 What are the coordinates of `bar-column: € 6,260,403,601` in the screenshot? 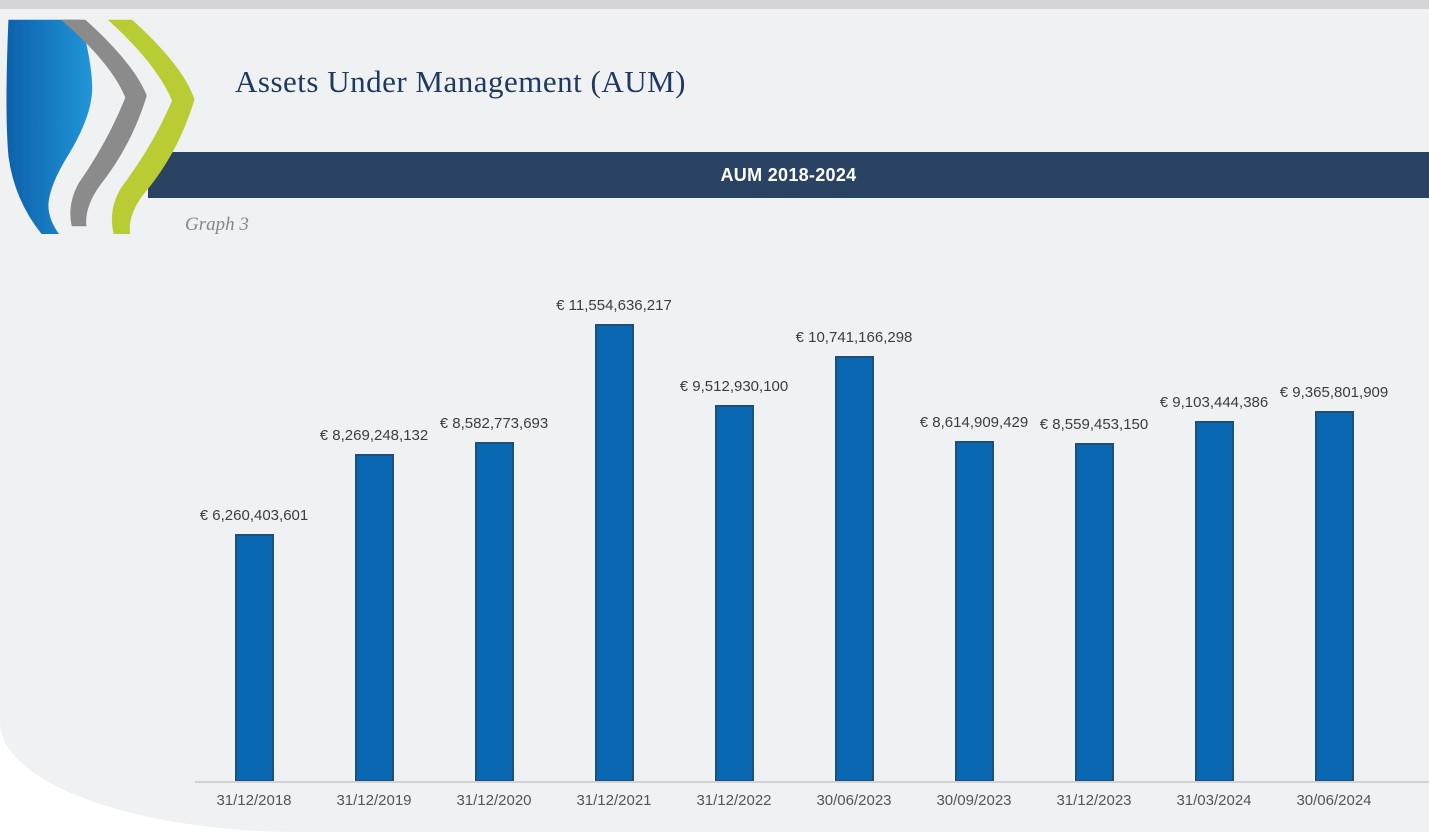 It's located at (254, 535).